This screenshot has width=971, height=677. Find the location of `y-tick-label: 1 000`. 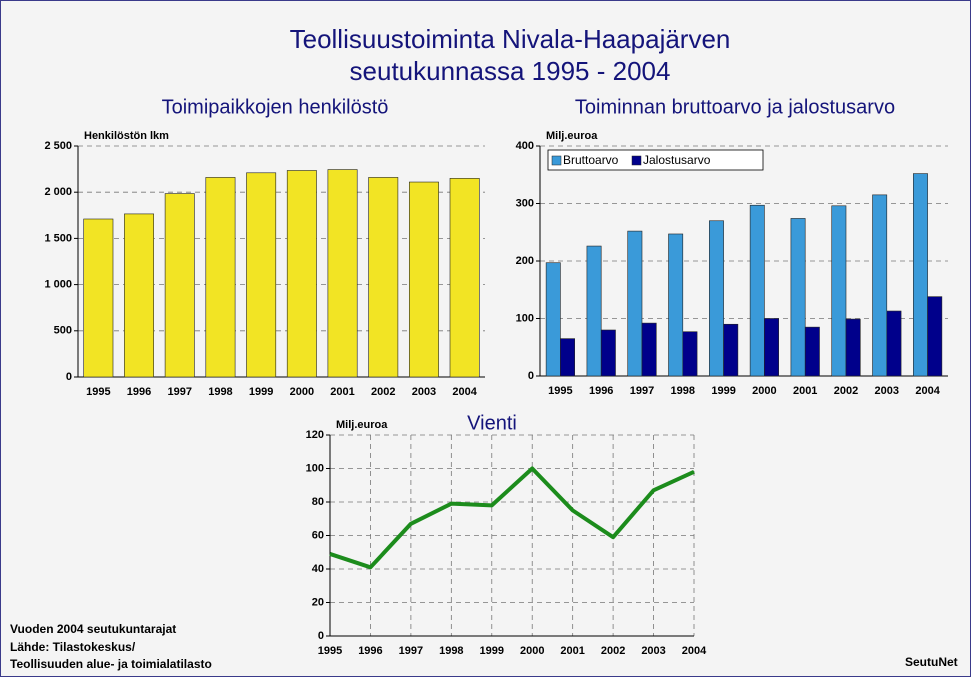

y-tick-label: 1 000 is located at coordinates (58, 285).